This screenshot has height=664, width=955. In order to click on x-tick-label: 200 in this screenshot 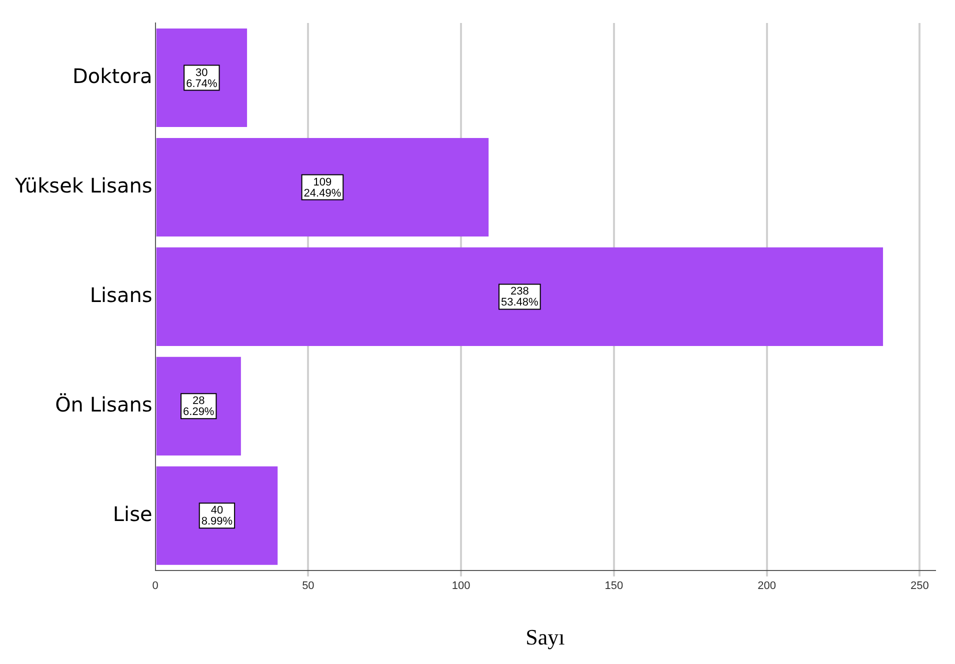, I will do `click(767, 586)`.